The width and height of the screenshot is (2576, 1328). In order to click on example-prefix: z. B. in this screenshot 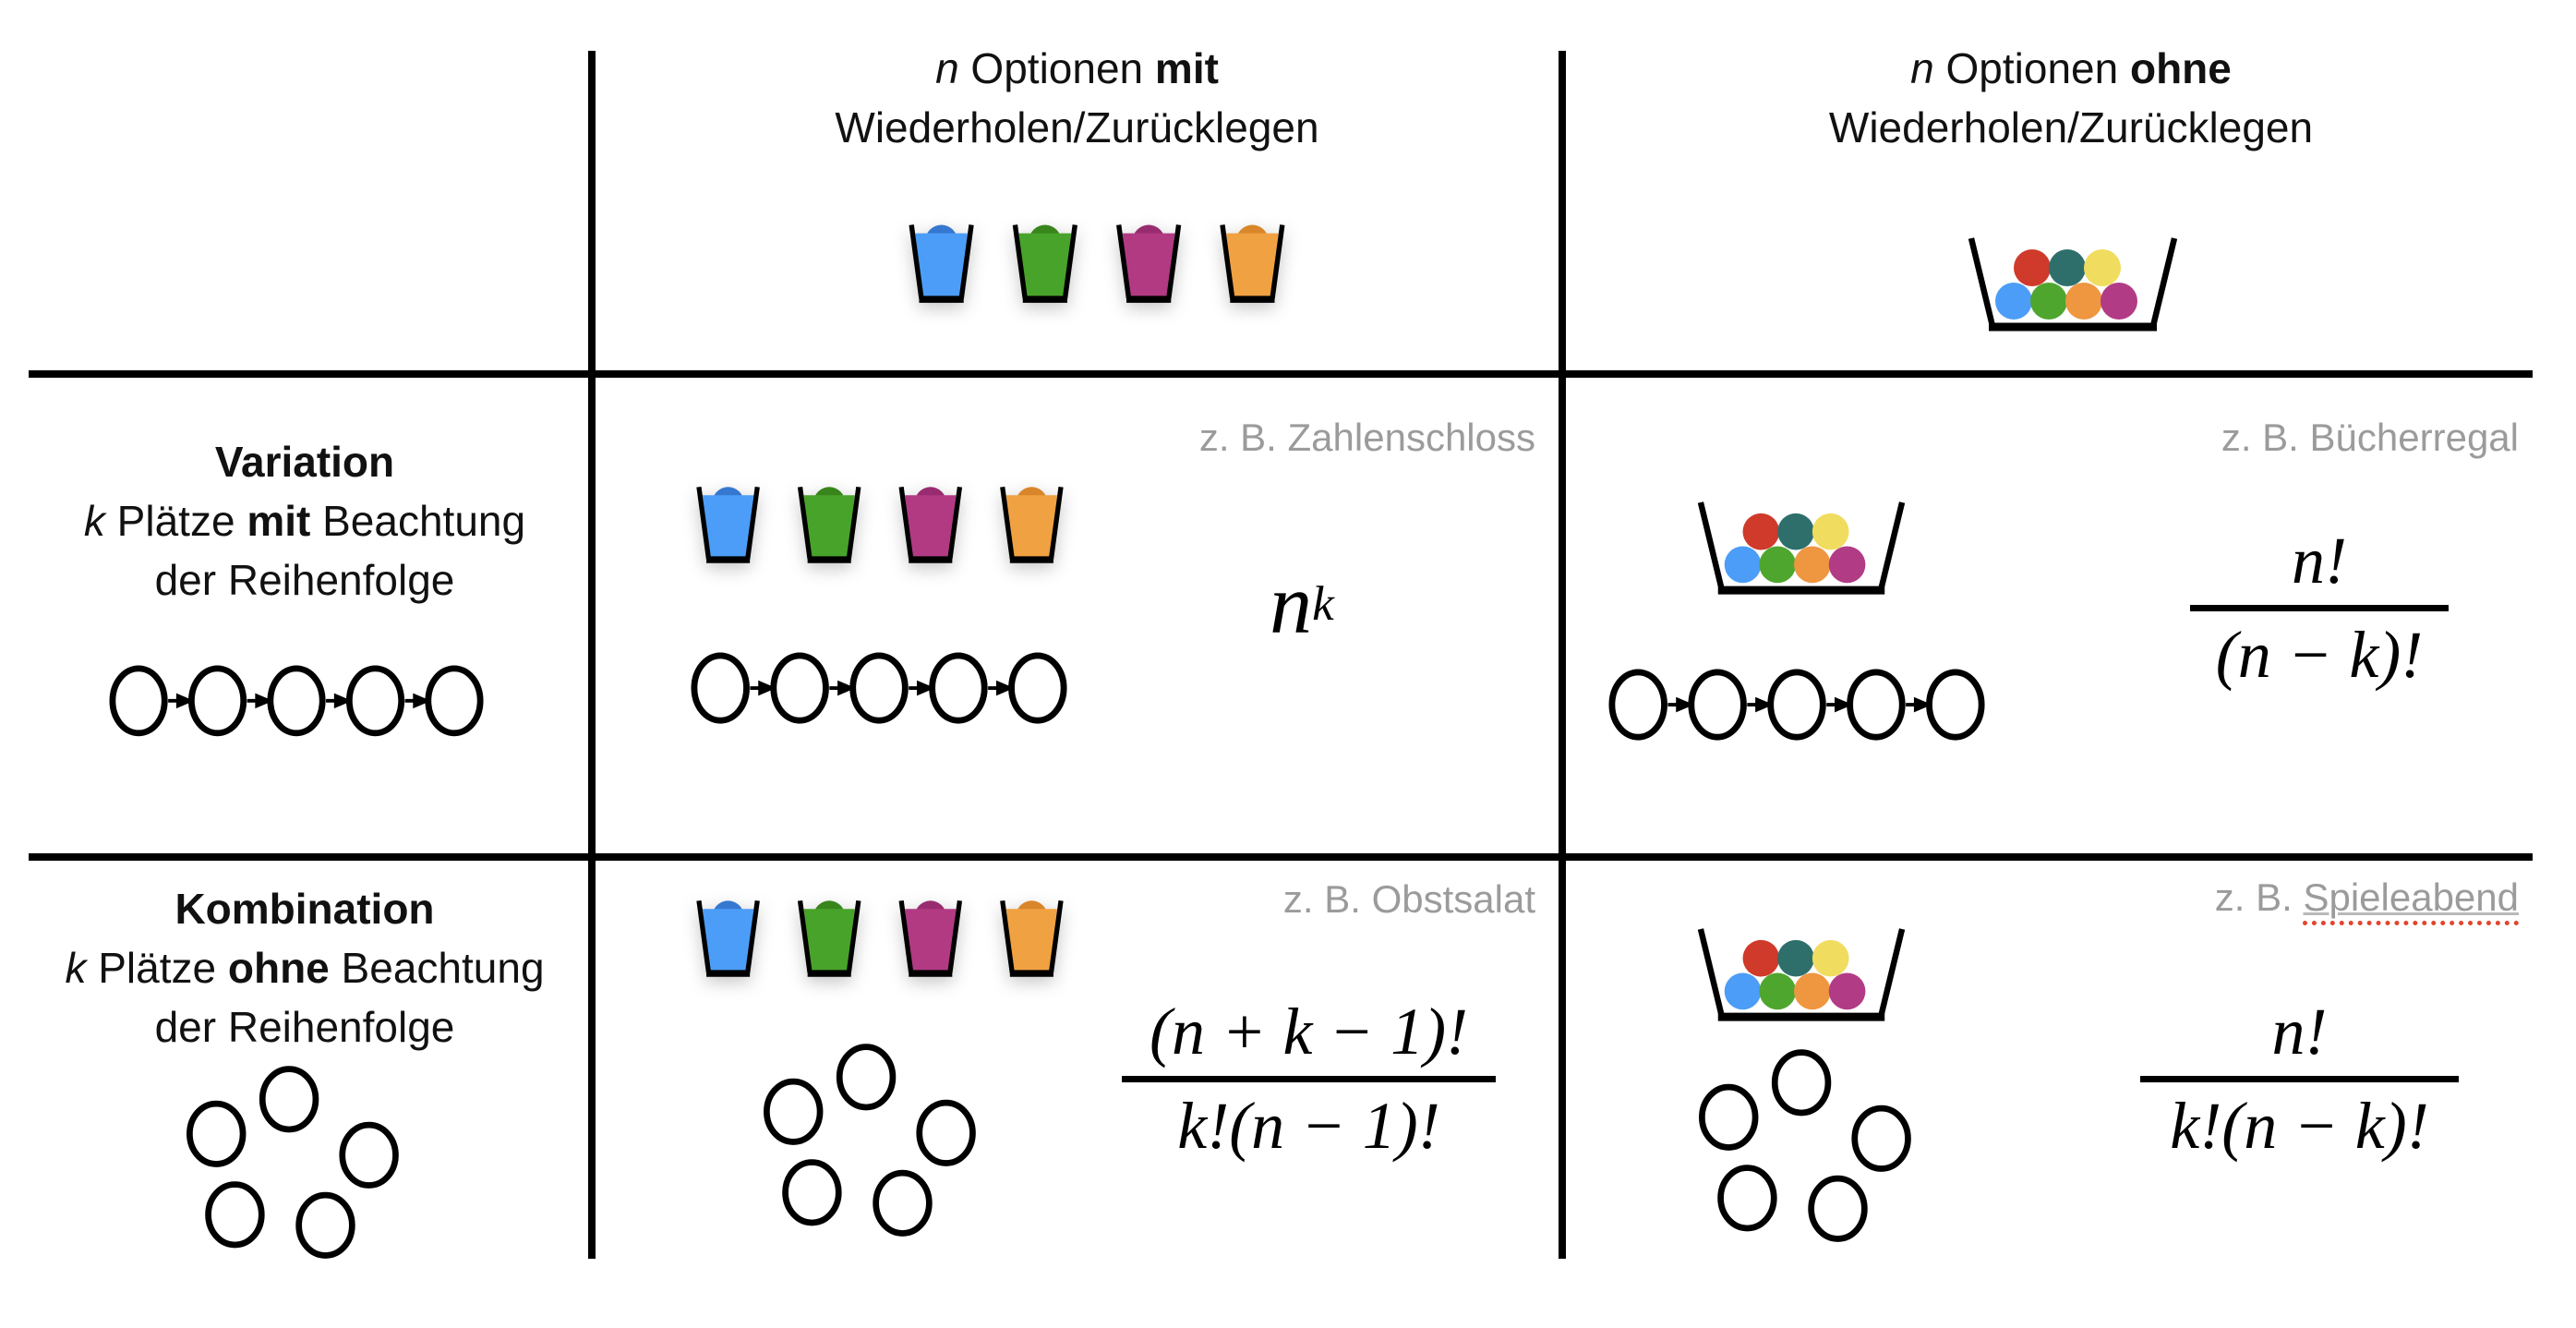, I will do `click(2259, 897)`.